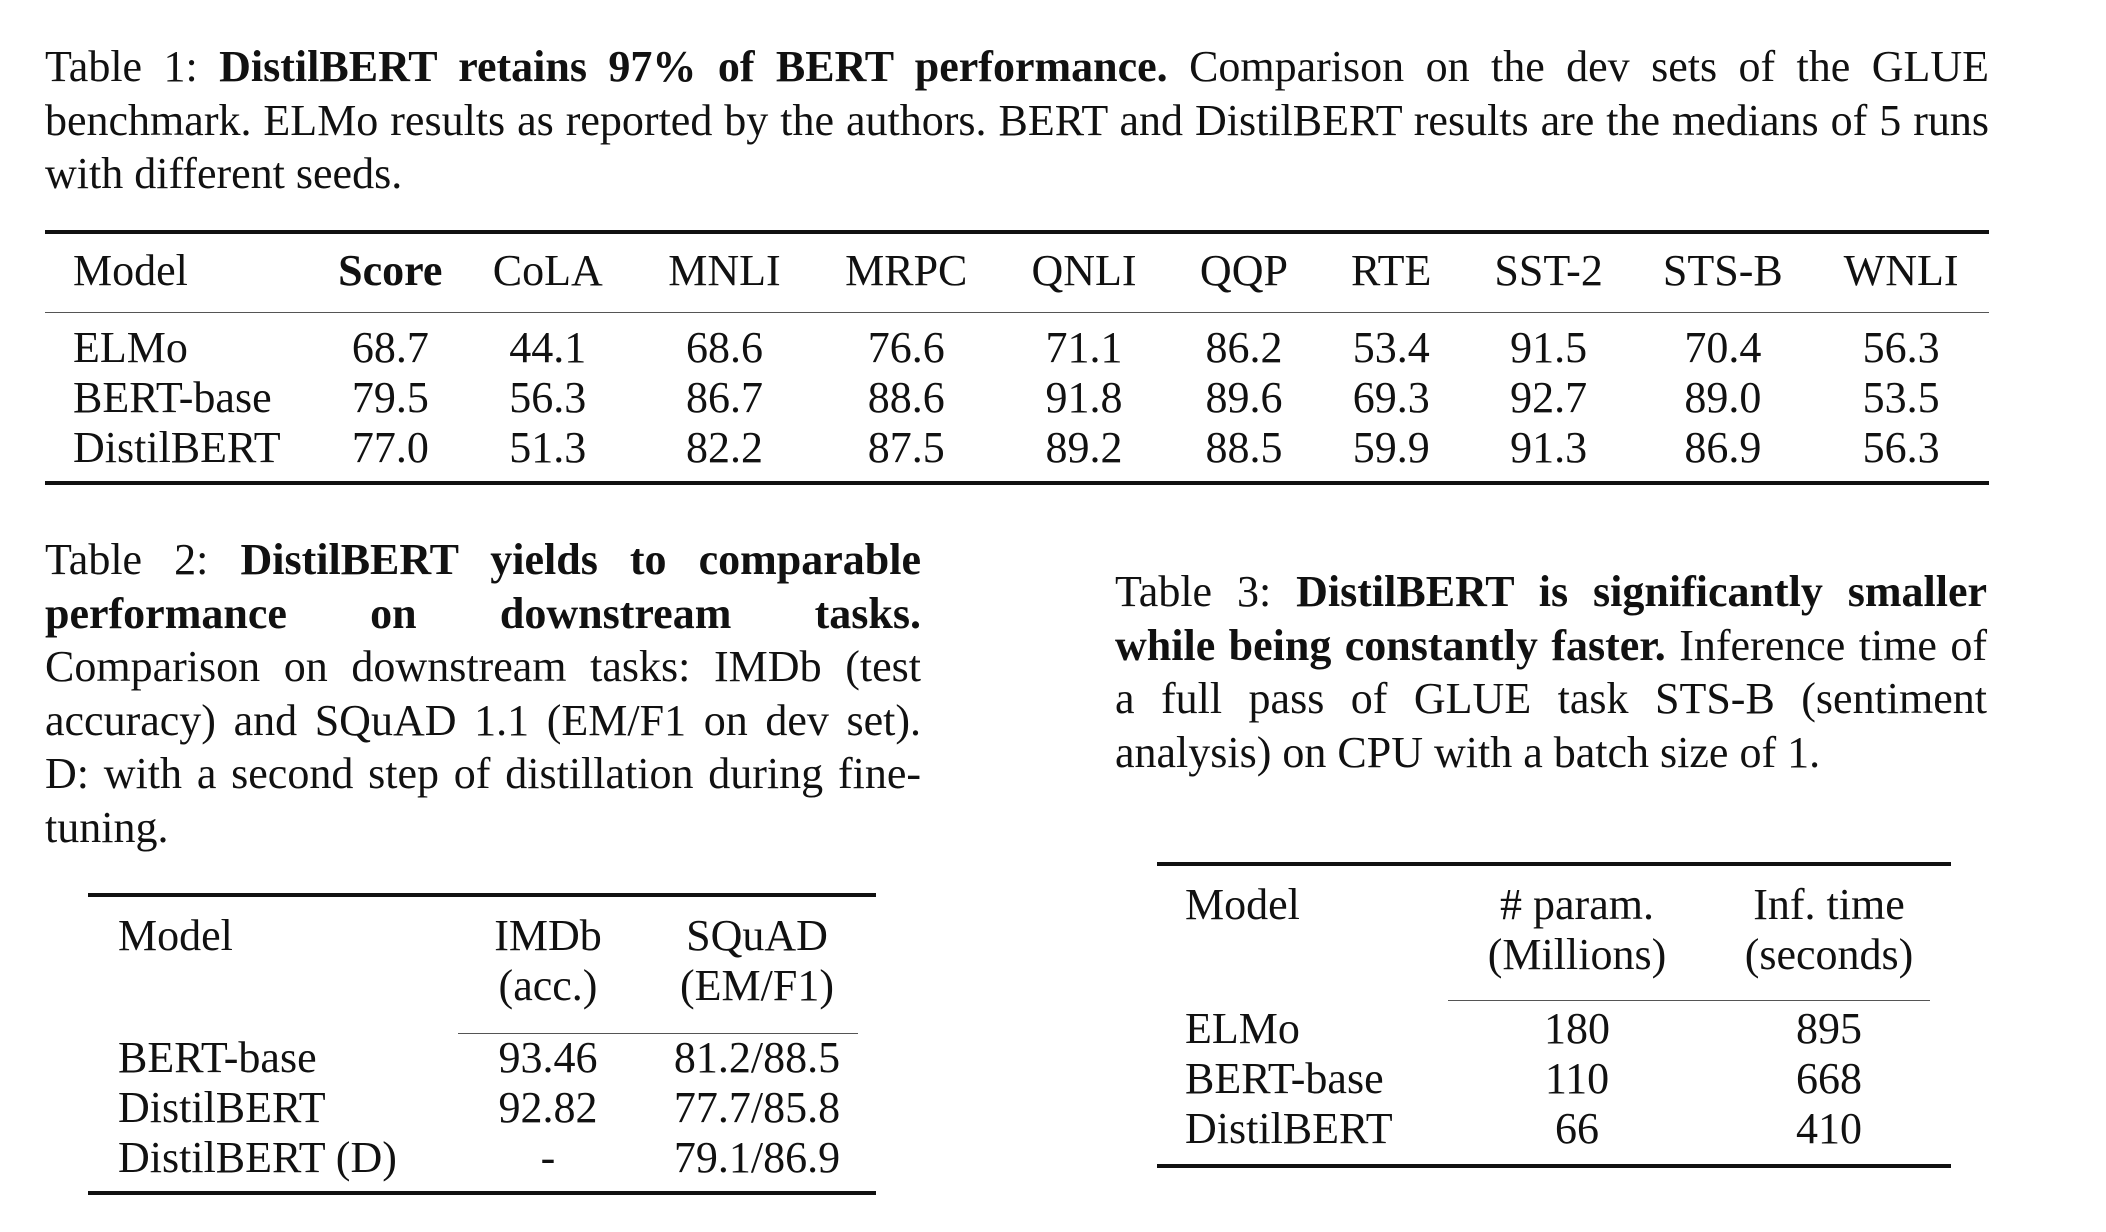 Image resolution: width=2106 pixels, height=1232 pixels. What do you see at coordinates (548, 985) in the screenshot?
I see `header-line: (acc.)` at bounding box center [548, 985].